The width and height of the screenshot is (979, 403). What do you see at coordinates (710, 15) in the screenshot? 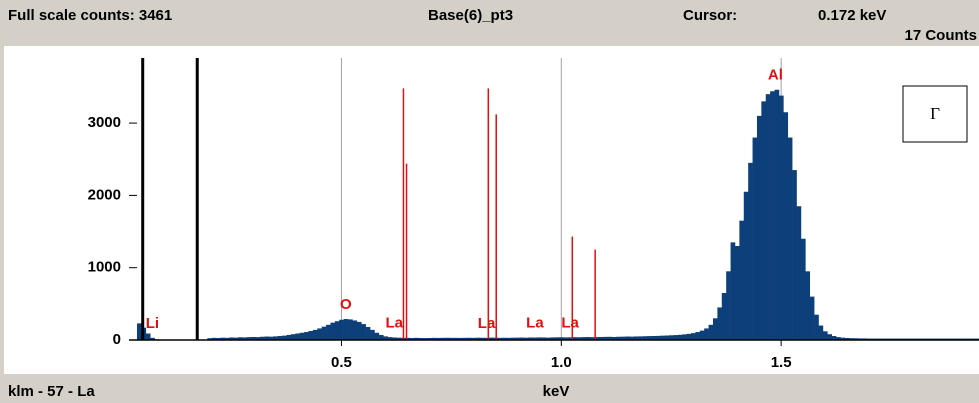
I see `cursor-label: Cursor:` at bounding box center [710, 15].